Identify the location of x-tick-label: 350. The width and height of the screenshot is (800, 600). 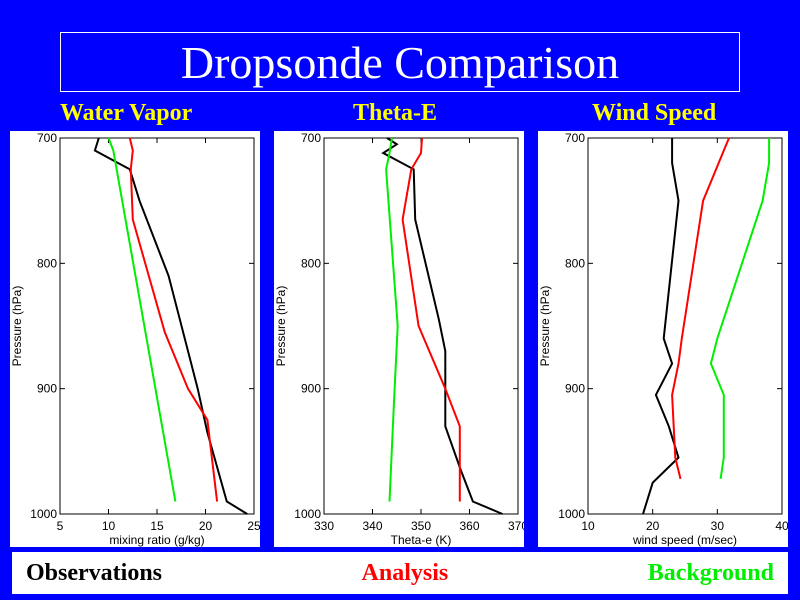
(421, 526).